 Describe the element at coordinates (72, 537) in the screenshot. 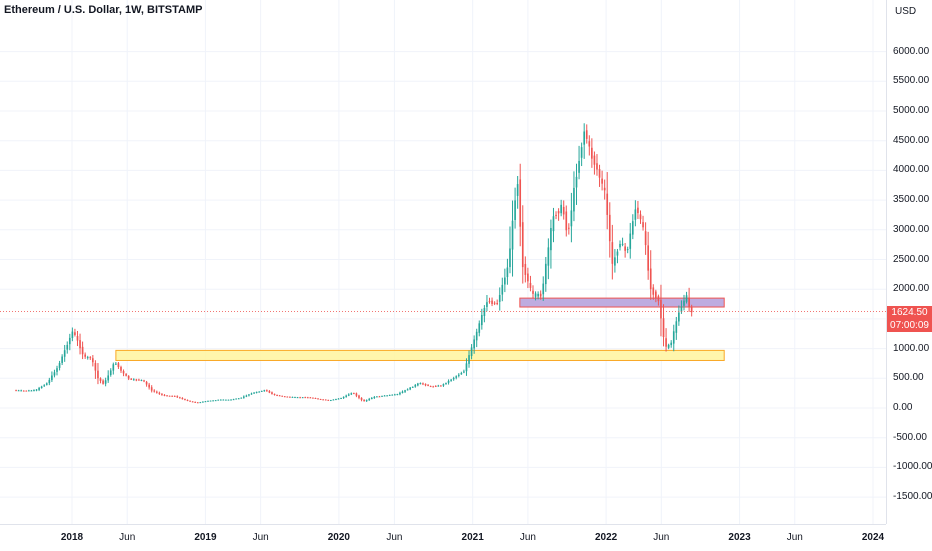

I see `x-tick-label: 2018` at that location.